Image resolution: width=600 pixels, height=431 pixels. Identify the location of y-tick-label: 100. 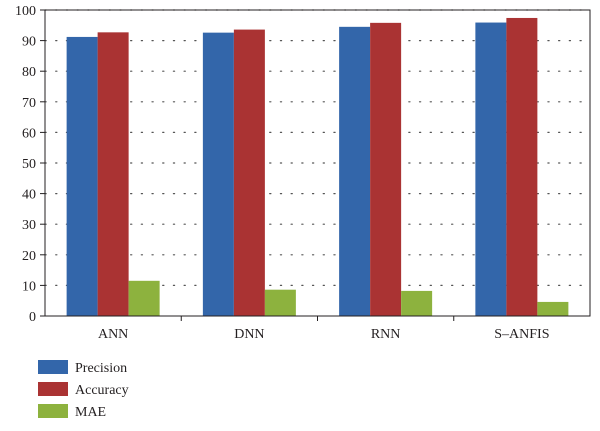
(25, 11).